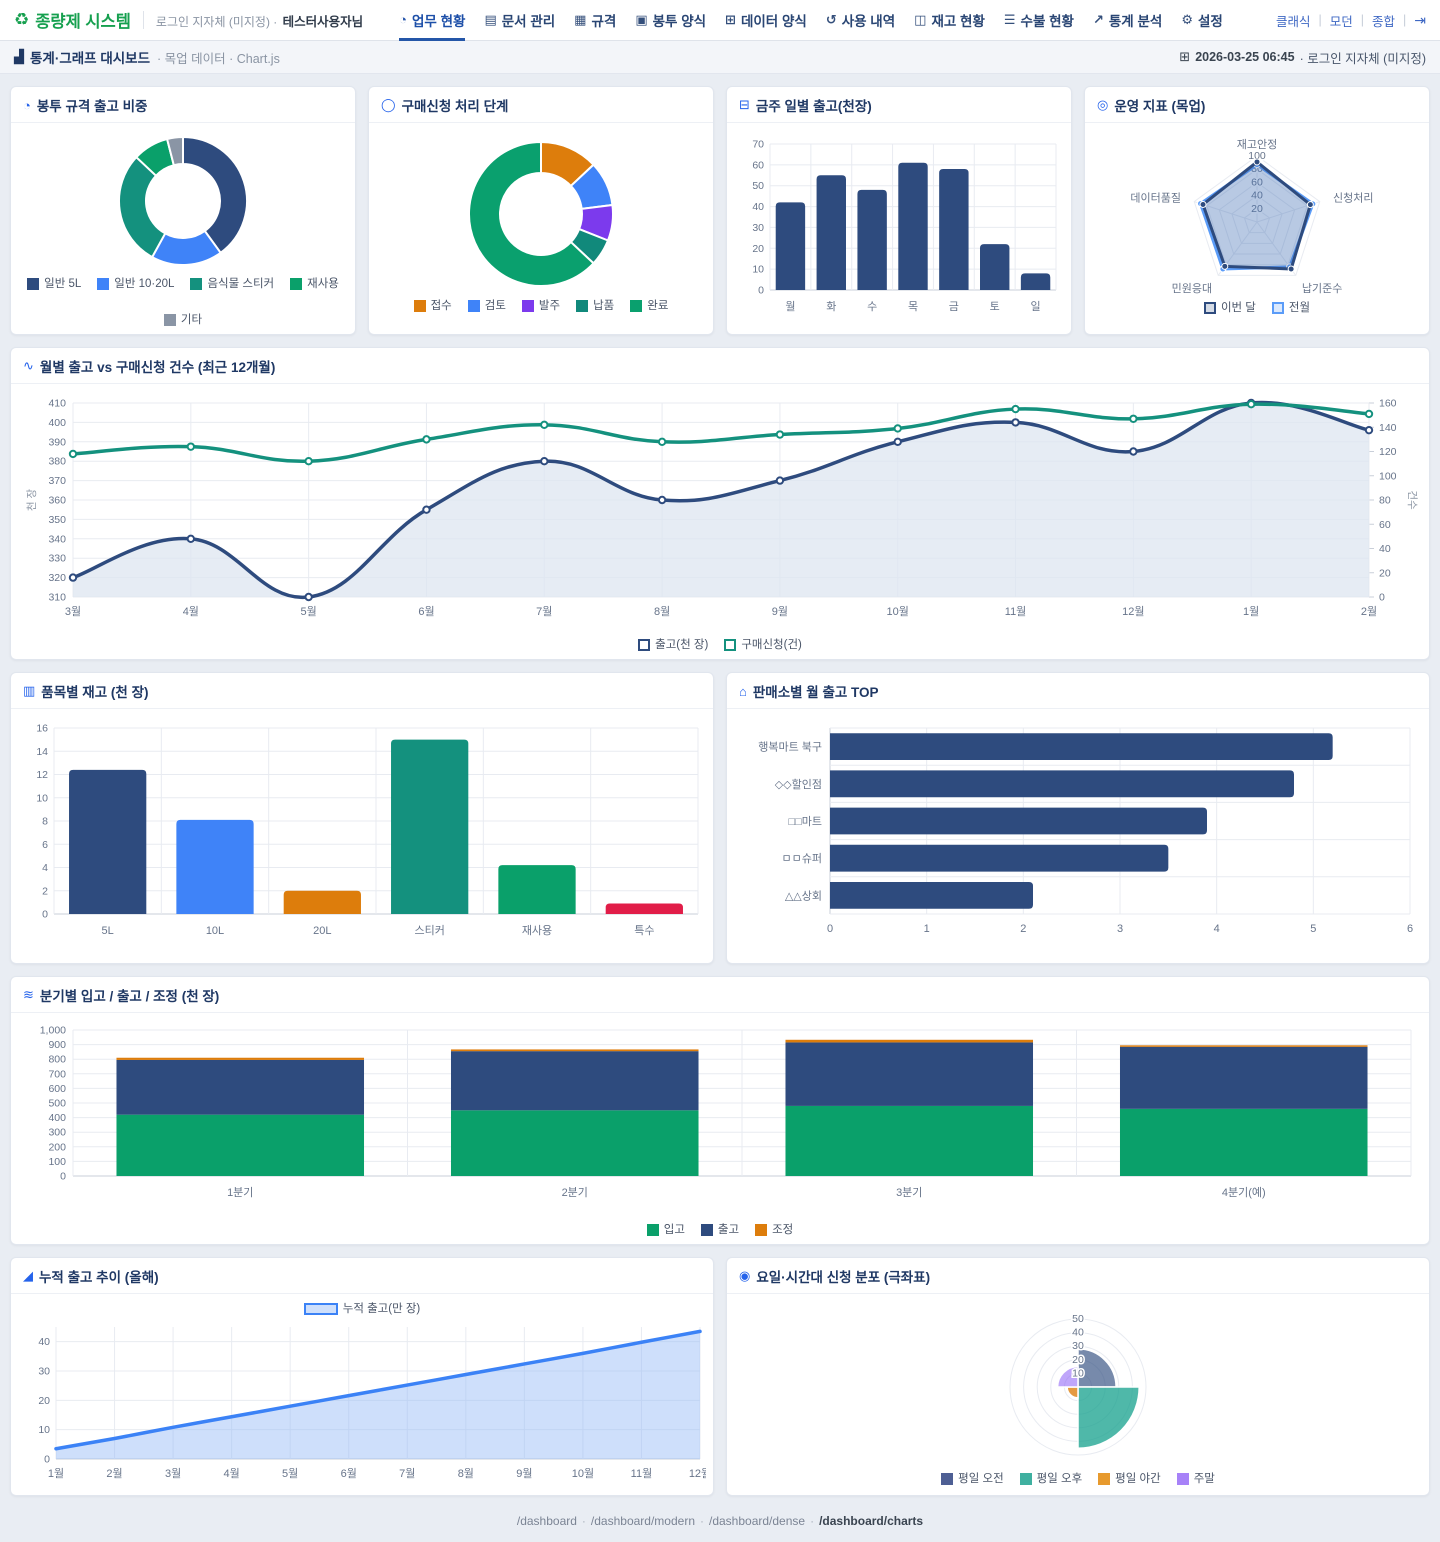  I want to click on legend: 출고(천 장) 구매신청(건), so click(720, 645).